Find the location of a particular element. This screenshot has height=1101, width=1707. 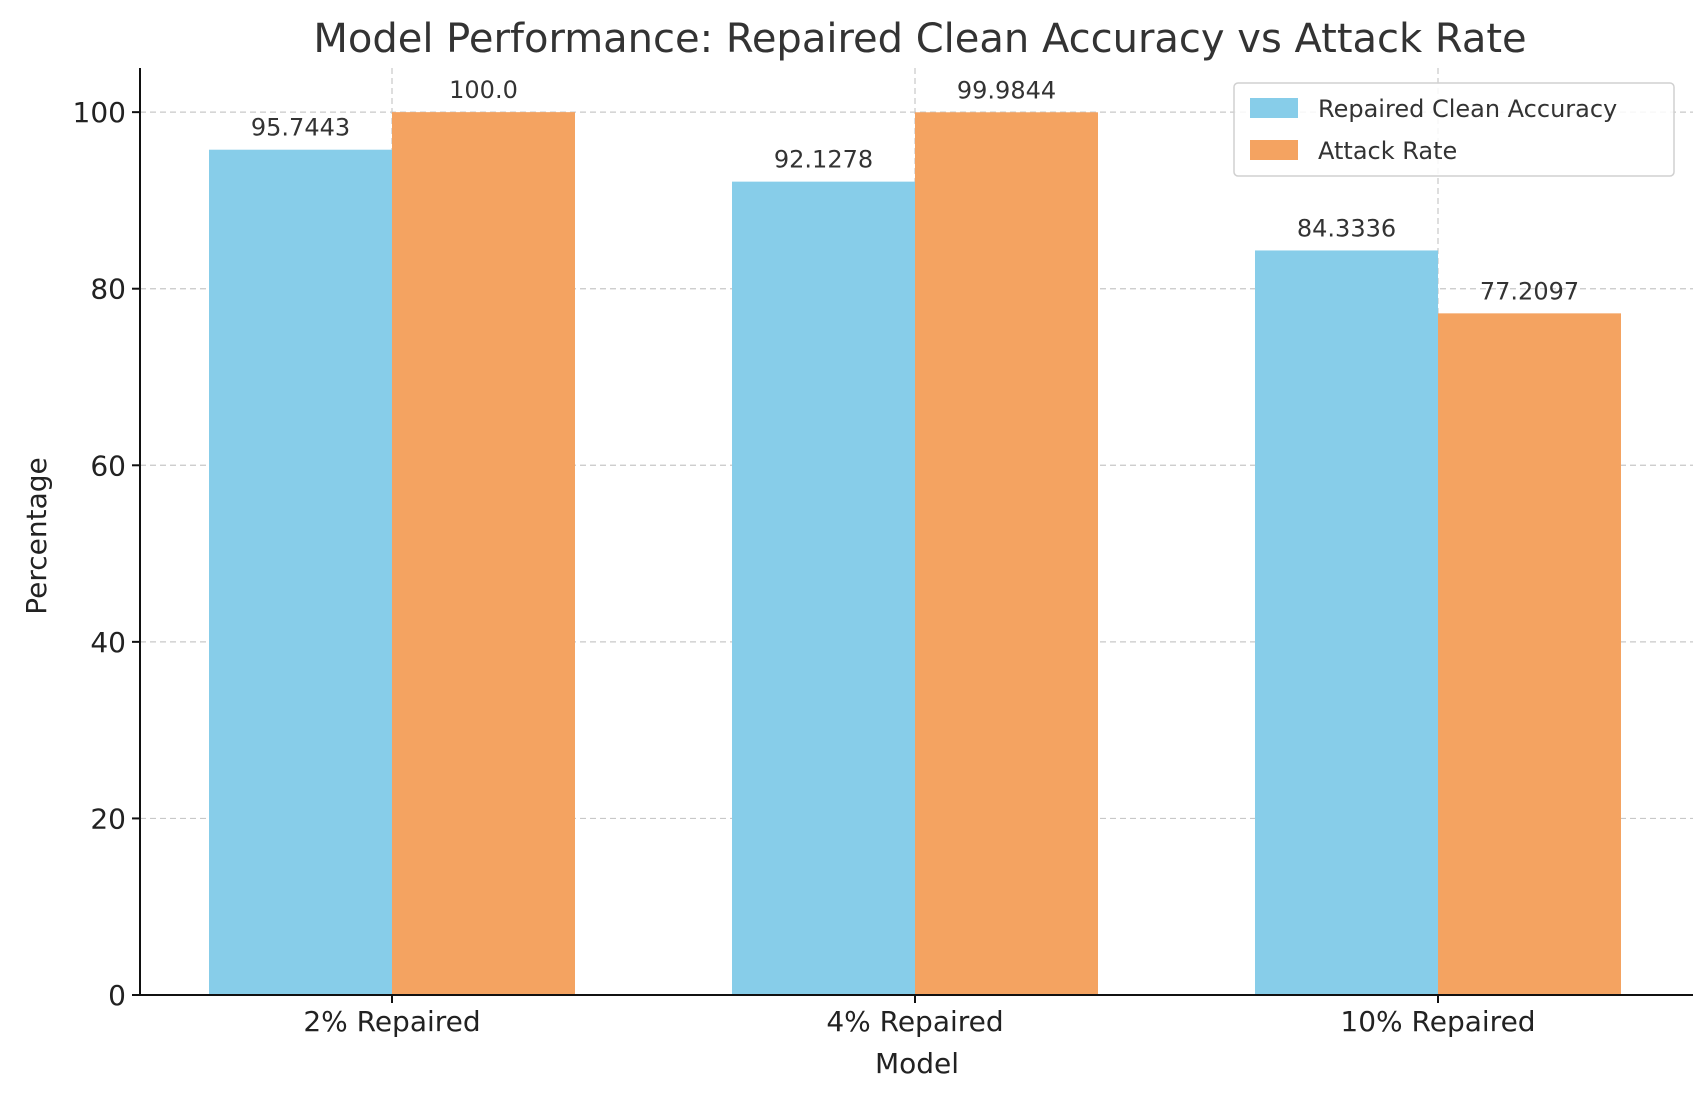

data-label-series-1-2: 77.2097 is located at coordinates (1529, 291).